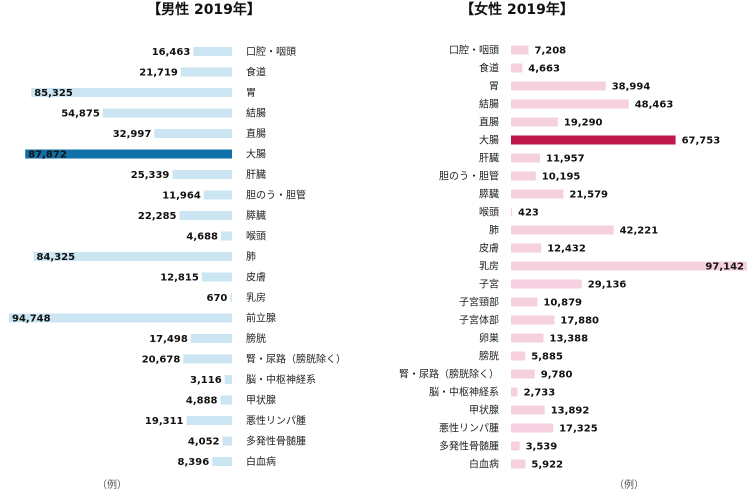 The width and height of the screenshot is (750, 494). Describe the element at coordinates (701, 141) in the screenshot. I see `female-value-label: 67,753` at that location.